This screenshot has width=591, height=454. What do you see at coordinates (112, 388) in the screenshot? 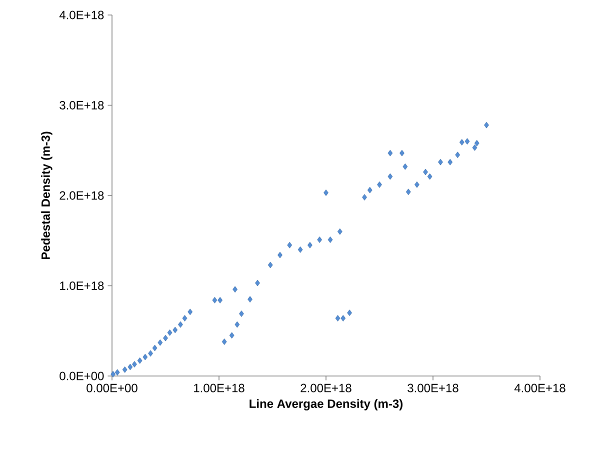
I see `x-tick-label: 0.00E+00` at bounding box center [112, 388].